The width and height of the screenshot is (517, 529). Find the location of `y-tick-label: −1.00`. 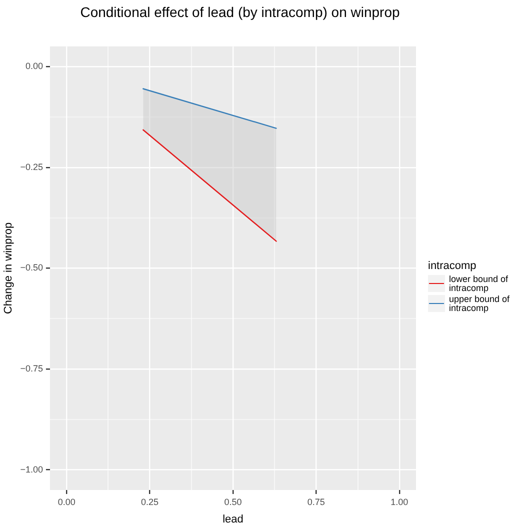

y-tick-label: −1.00 is located at coordinates (31, 469).